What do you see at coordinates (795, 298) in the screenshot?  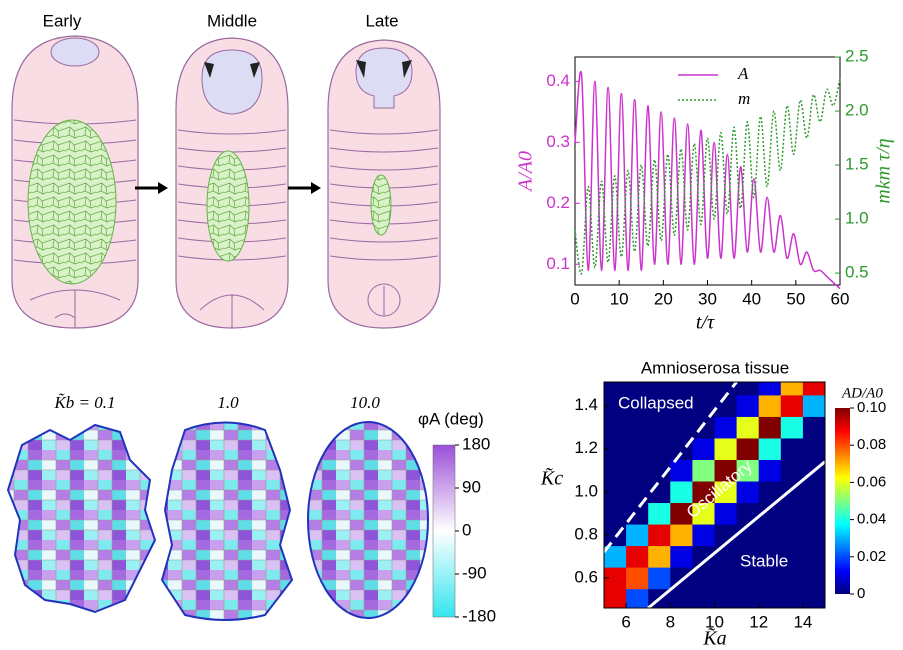 I see `x-tick-label: 50` at bounding box center [795, 298].